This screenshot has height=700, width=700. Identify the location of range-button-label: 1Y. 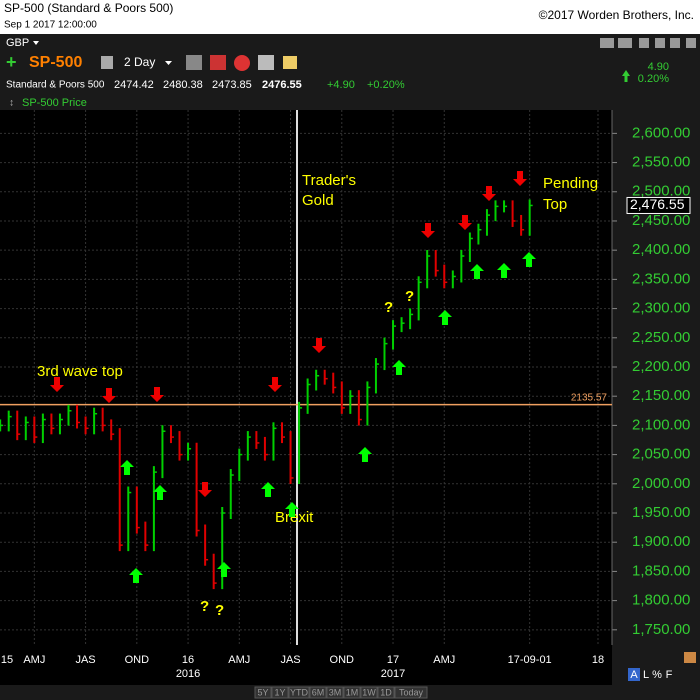
(279, 692).